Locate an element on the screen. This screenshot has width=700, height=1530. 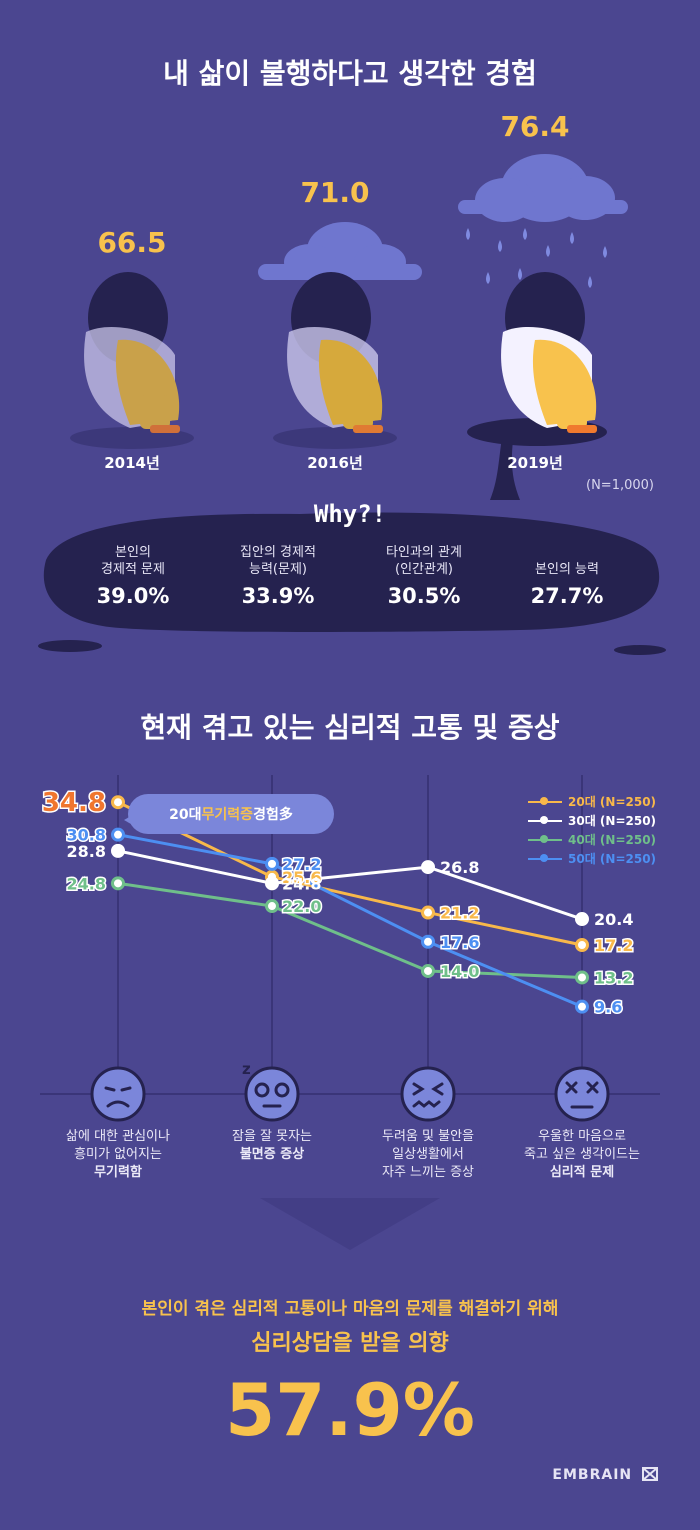
section1-title: 내 삶이 불행하다고 생각한 경험 is located at coordinates (350, 73).